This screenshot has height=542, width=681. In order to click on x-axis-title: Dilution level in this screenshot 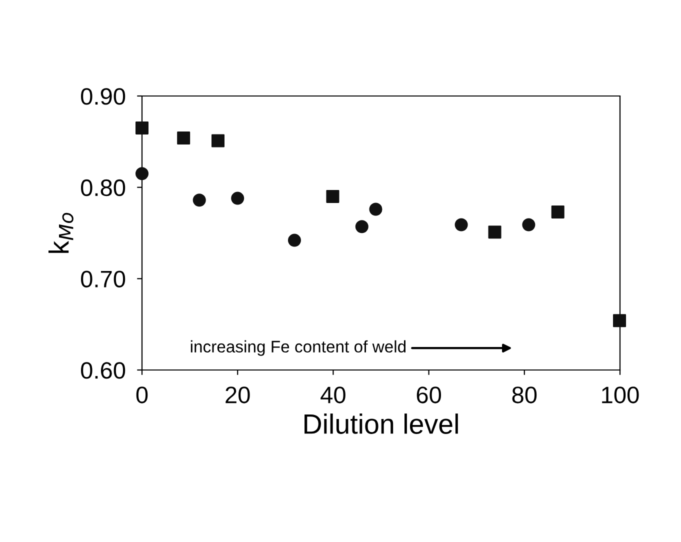, I will do `click(381, 424)`.